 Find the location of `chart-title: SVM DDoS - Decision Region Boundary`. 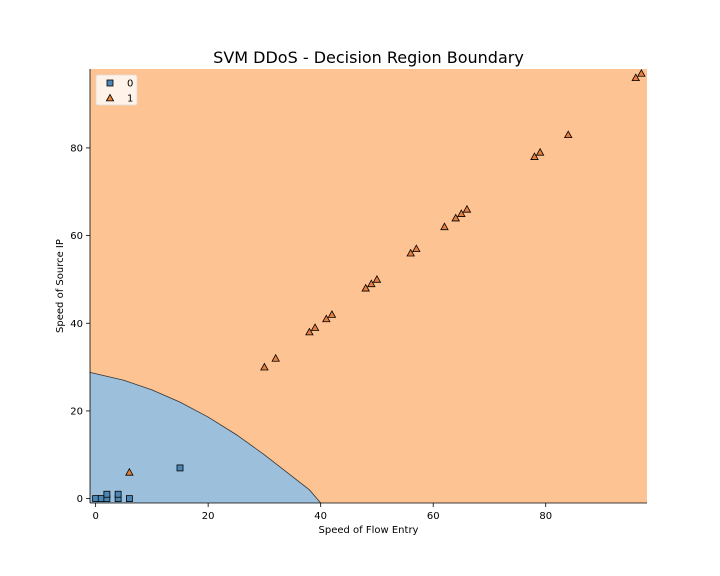

chart-title: SVM DDoS - Decision Region Boundary is located at coordinates (368, 57).